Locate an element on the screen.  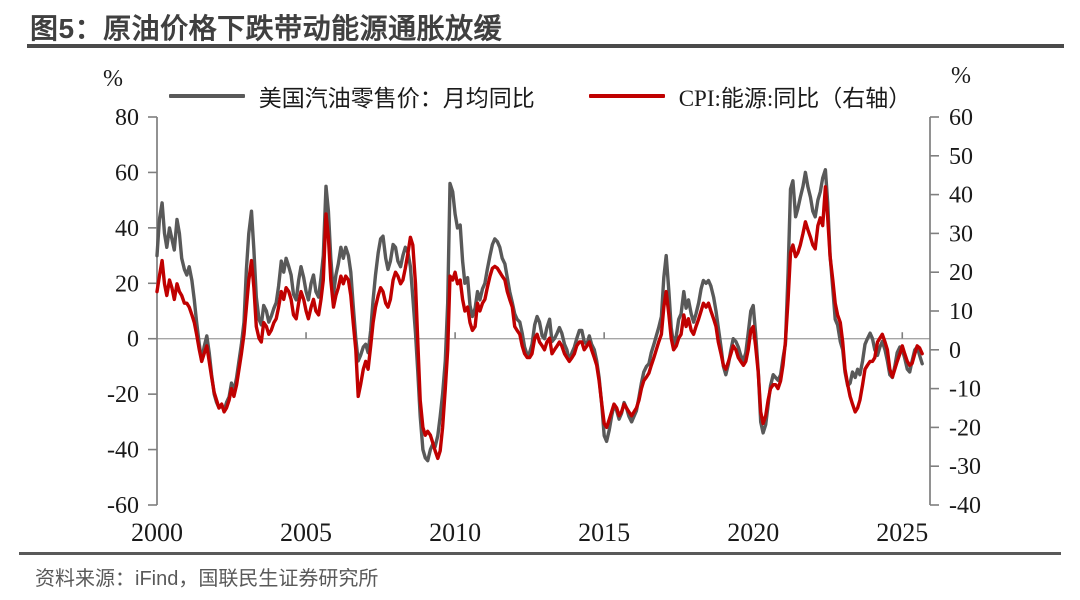
left-axis-tick-label: 80 is located at coordinates (127, 118).